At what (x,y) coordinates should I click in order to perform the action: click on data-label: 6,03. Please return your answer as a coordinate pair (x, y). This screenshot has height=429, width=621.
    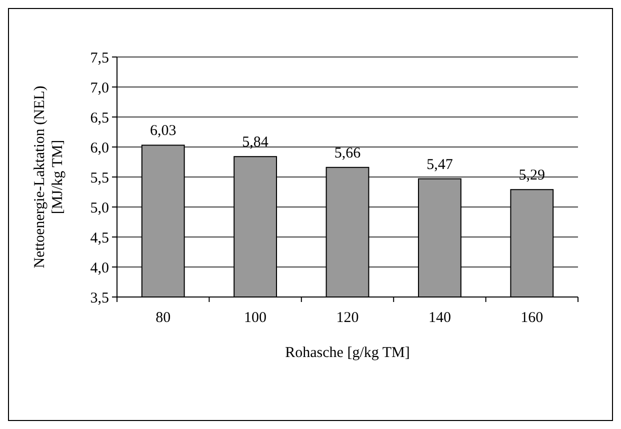
    Looking at the image, I should click on (163, 131).